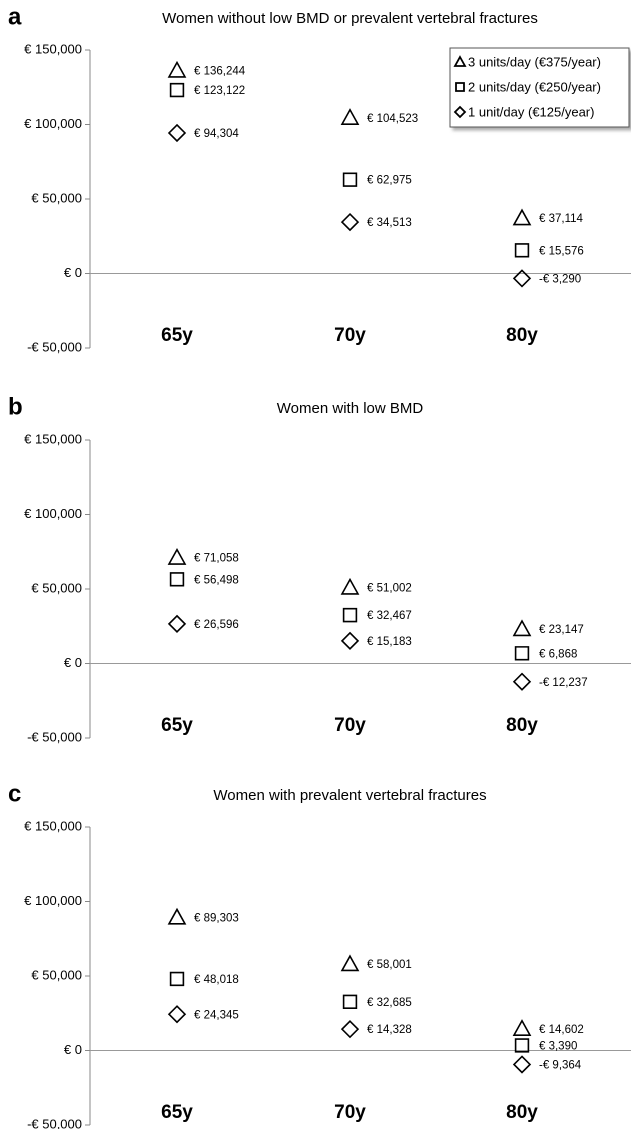  I want to click on legend-label: 1 unit/day (€125/year), so click(531, 111).